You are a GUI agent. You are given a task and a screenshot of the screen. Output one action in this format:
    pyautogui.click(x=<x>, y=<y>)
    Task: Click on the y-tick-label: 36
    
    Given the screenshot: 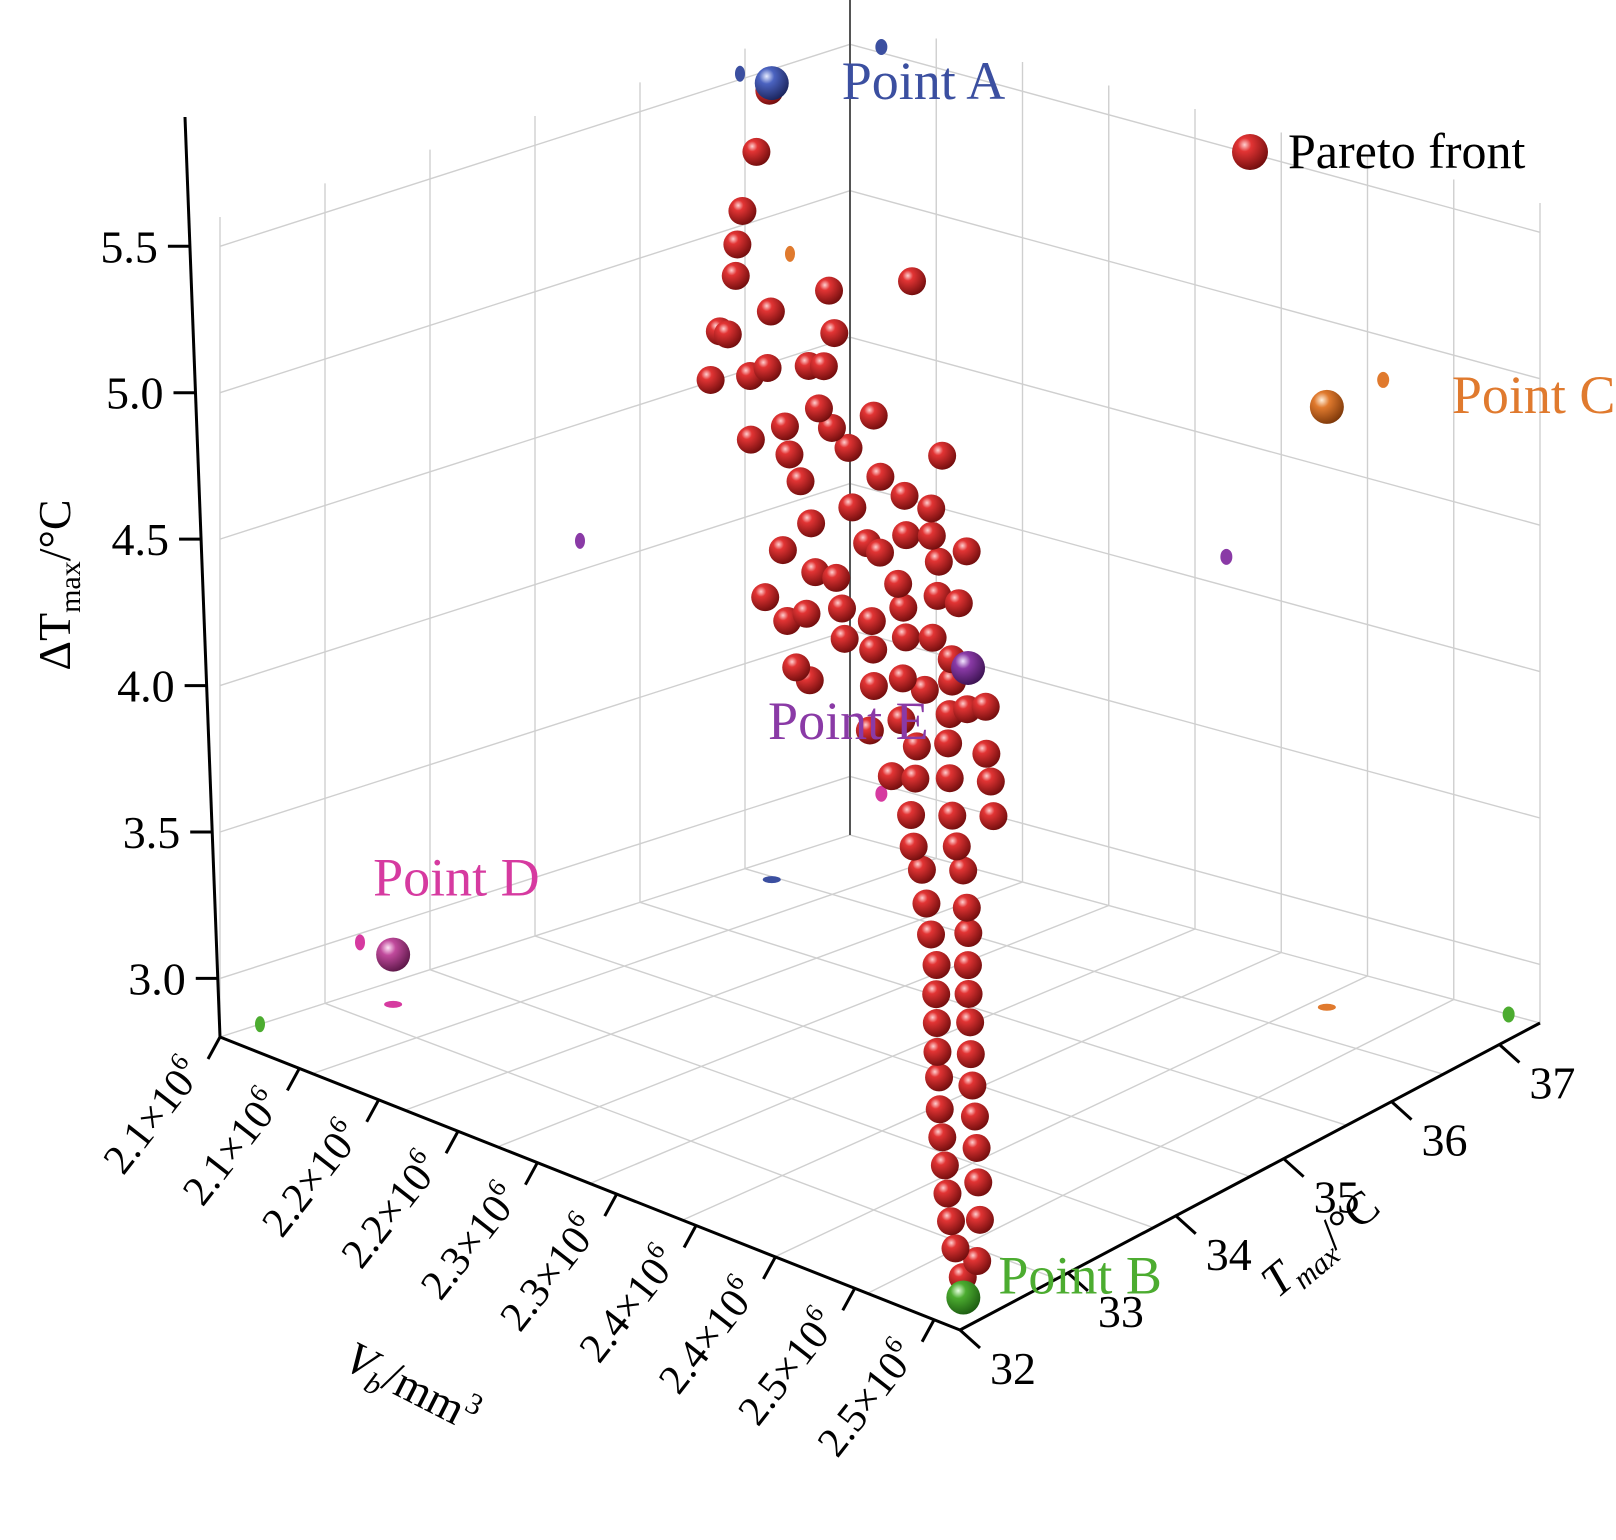 What is the action you would take?
    pyautogui.click(x=1445, y=1140)
    